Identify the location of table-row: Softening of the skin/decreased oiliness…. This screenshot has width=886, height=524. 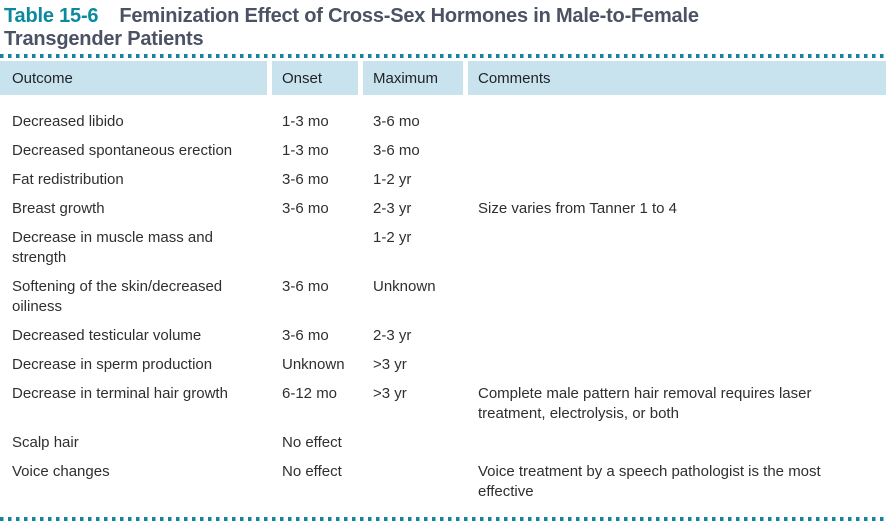
(443, 297).